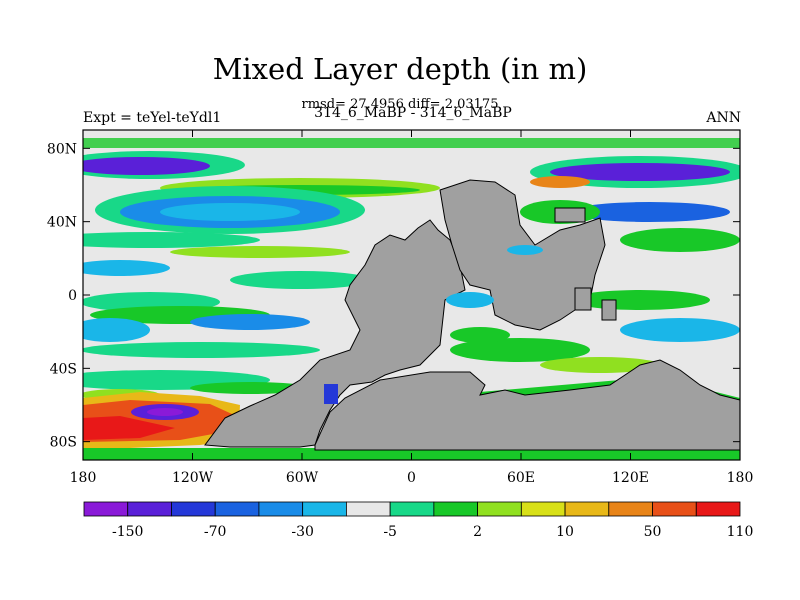 Image resolution: width=800 pixels, height=600 pixels. Describe the element at coordinates (521, 478) in the screenshot. I see `lon-tick-label: 60E` at that location.